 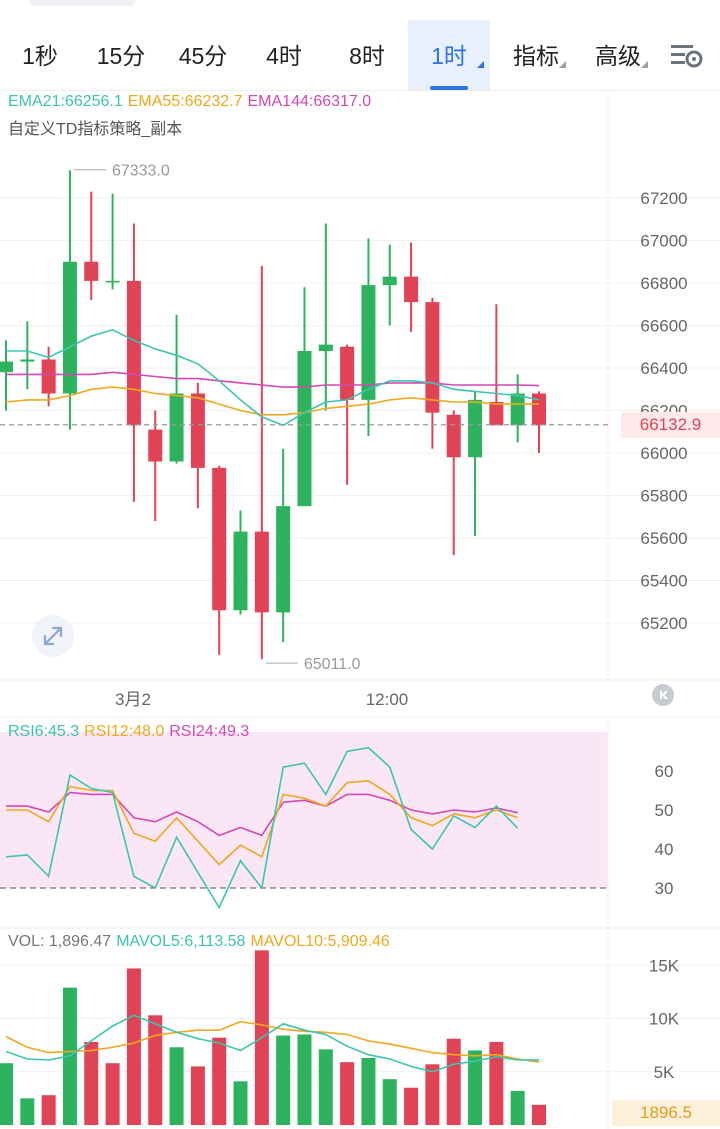 I want to click on current-volume-badge: 1896.5, so click(x=666, y=1113).